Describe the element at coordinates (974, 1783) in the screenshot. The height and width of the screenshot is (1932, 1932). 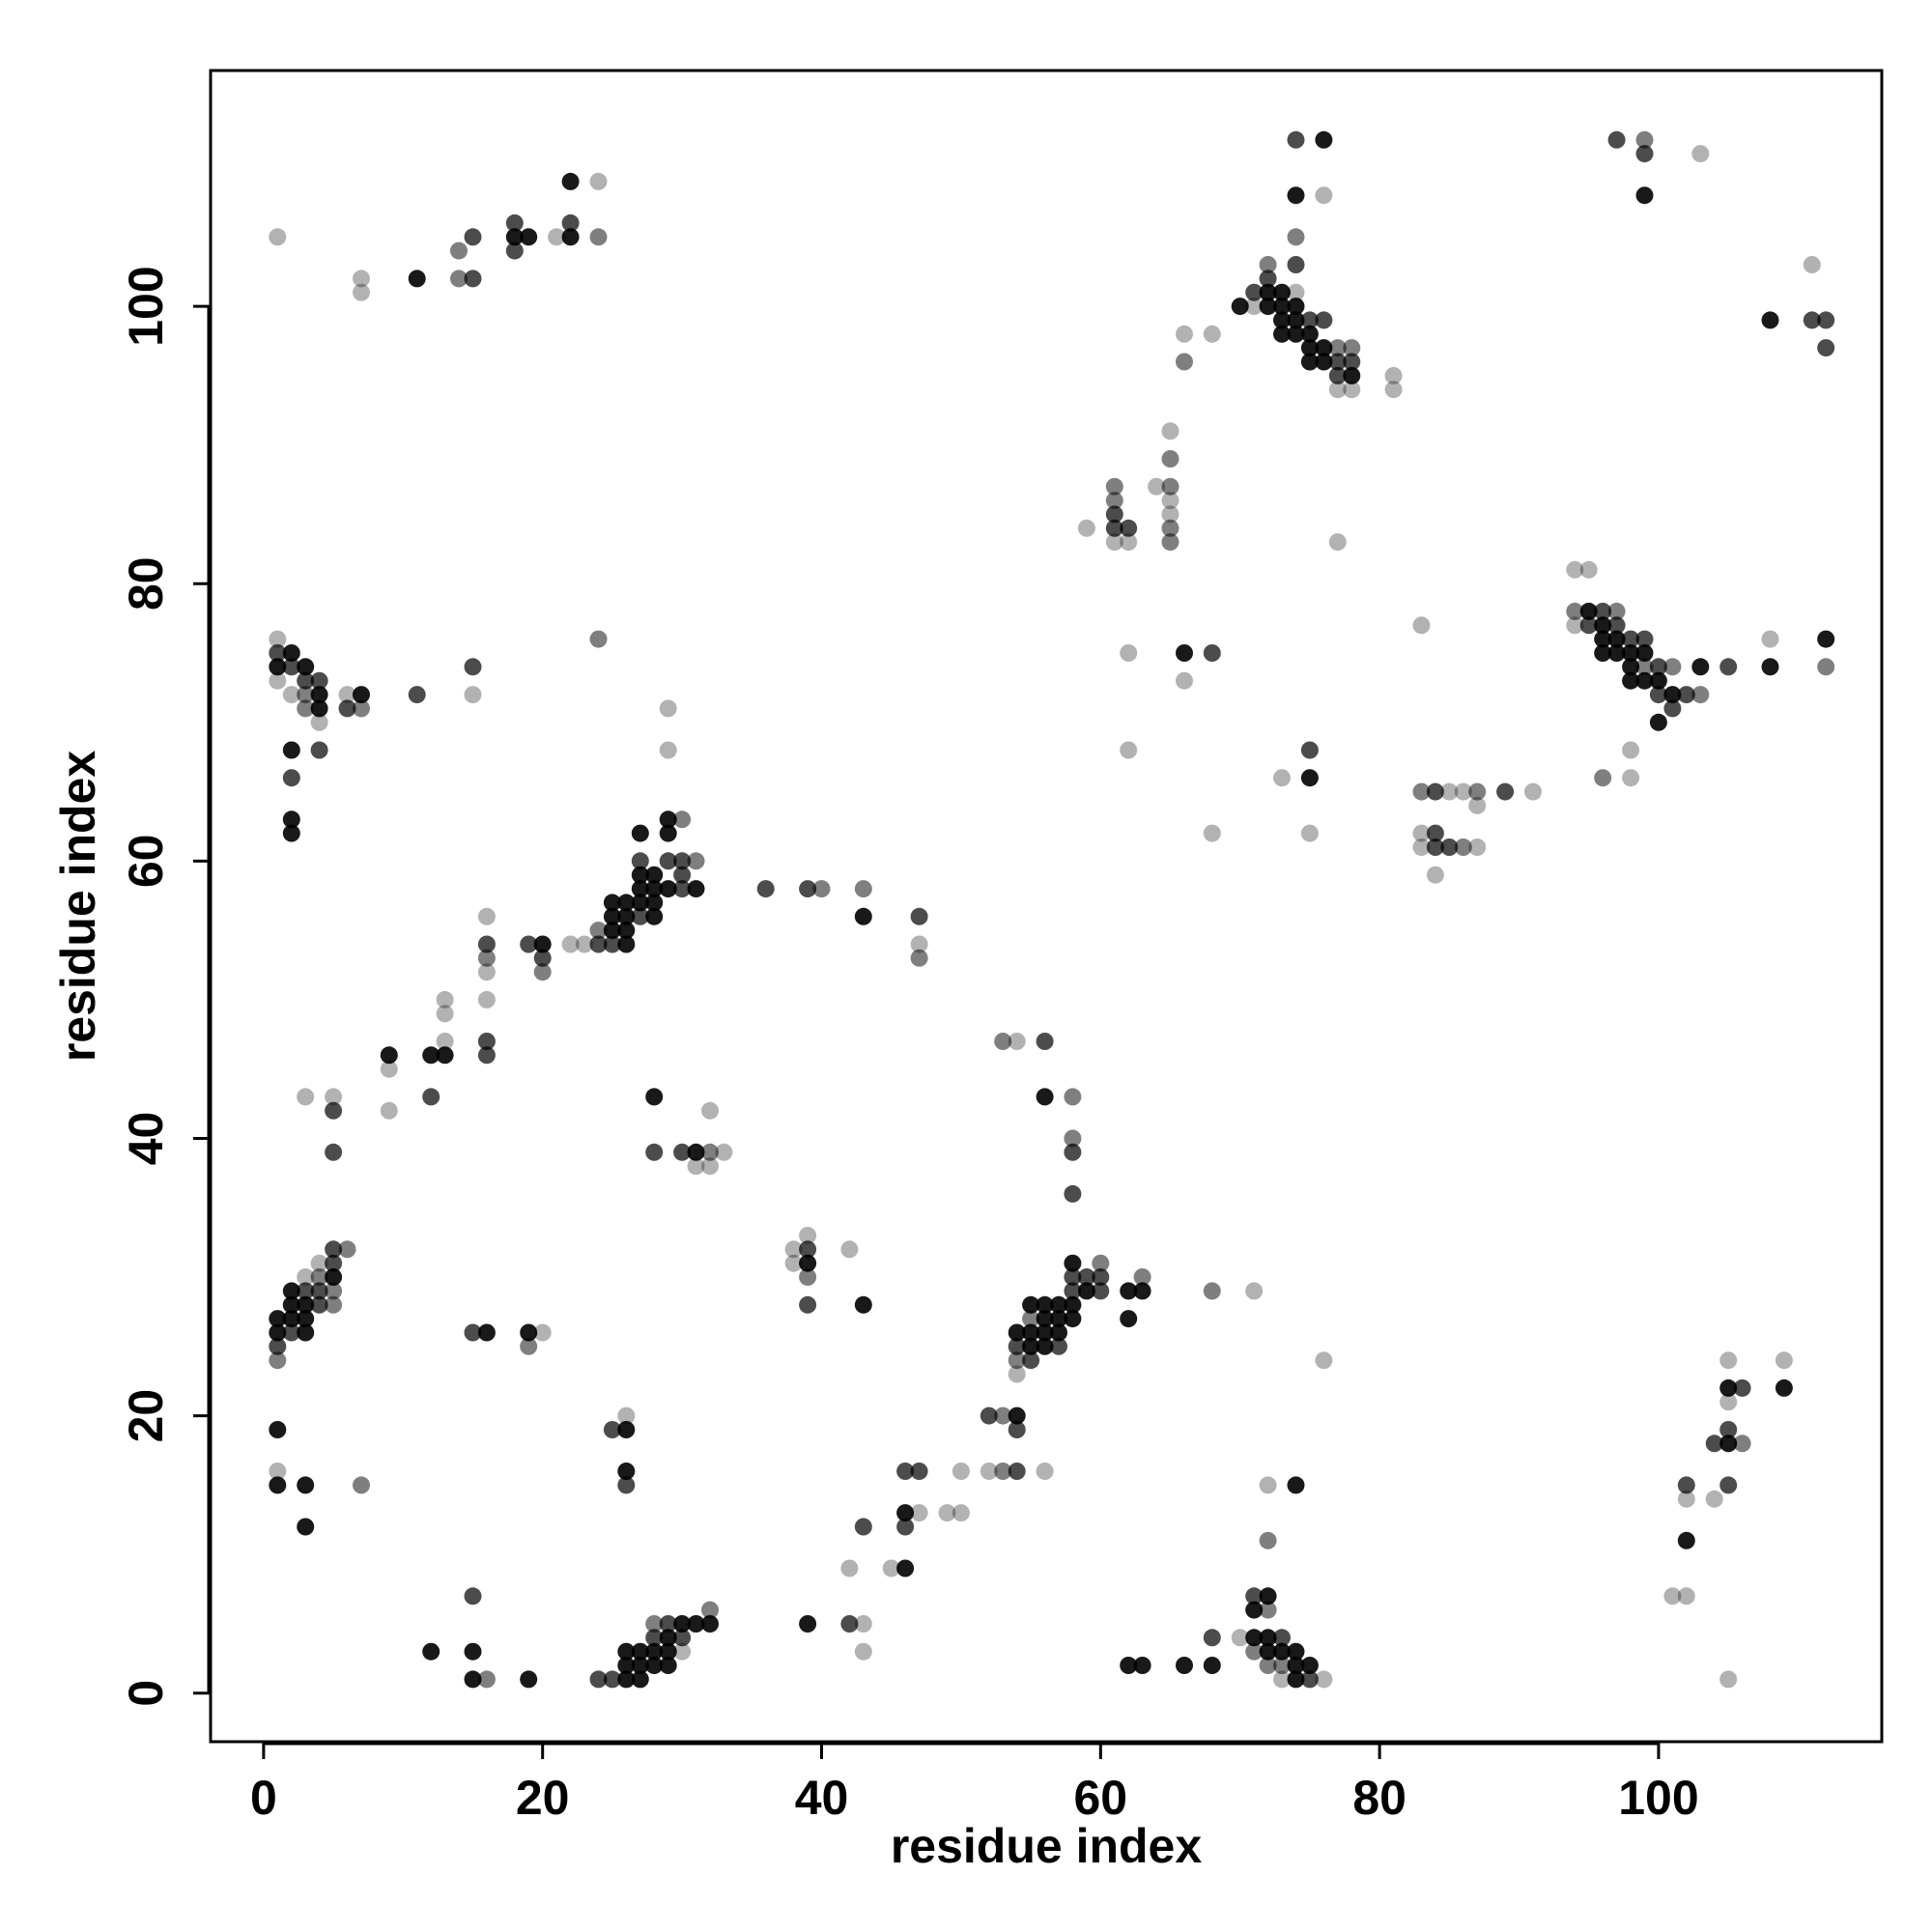
I see `x-axis: 0 20 40 60 80 100` at that location.